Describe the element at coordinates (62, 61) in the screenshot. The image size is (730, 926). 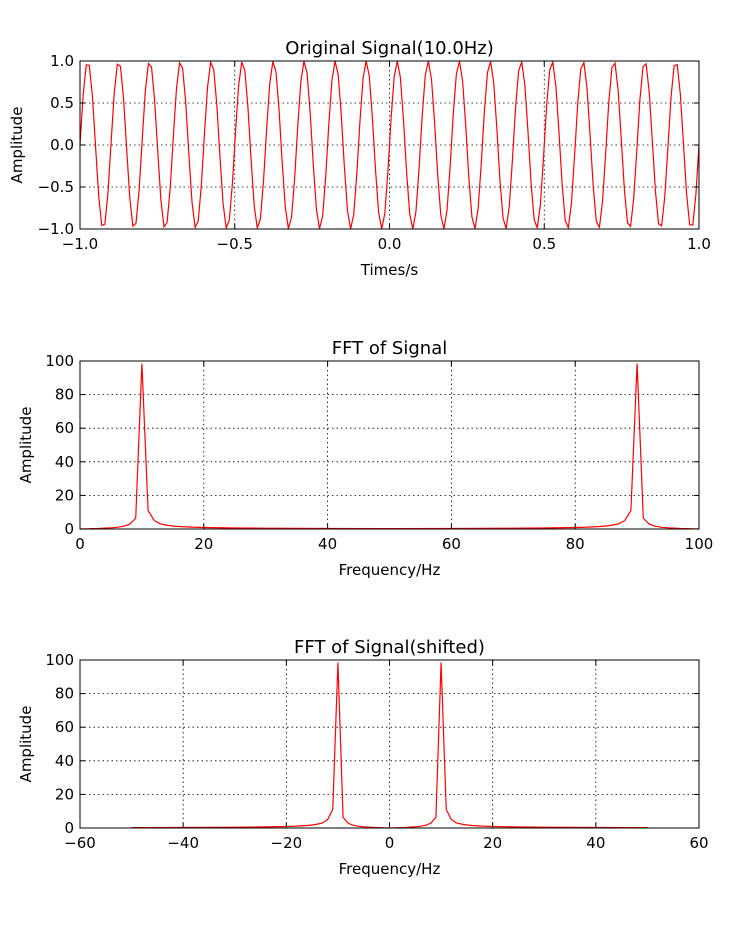
I see `y-tick-label: 1.0` at that location.